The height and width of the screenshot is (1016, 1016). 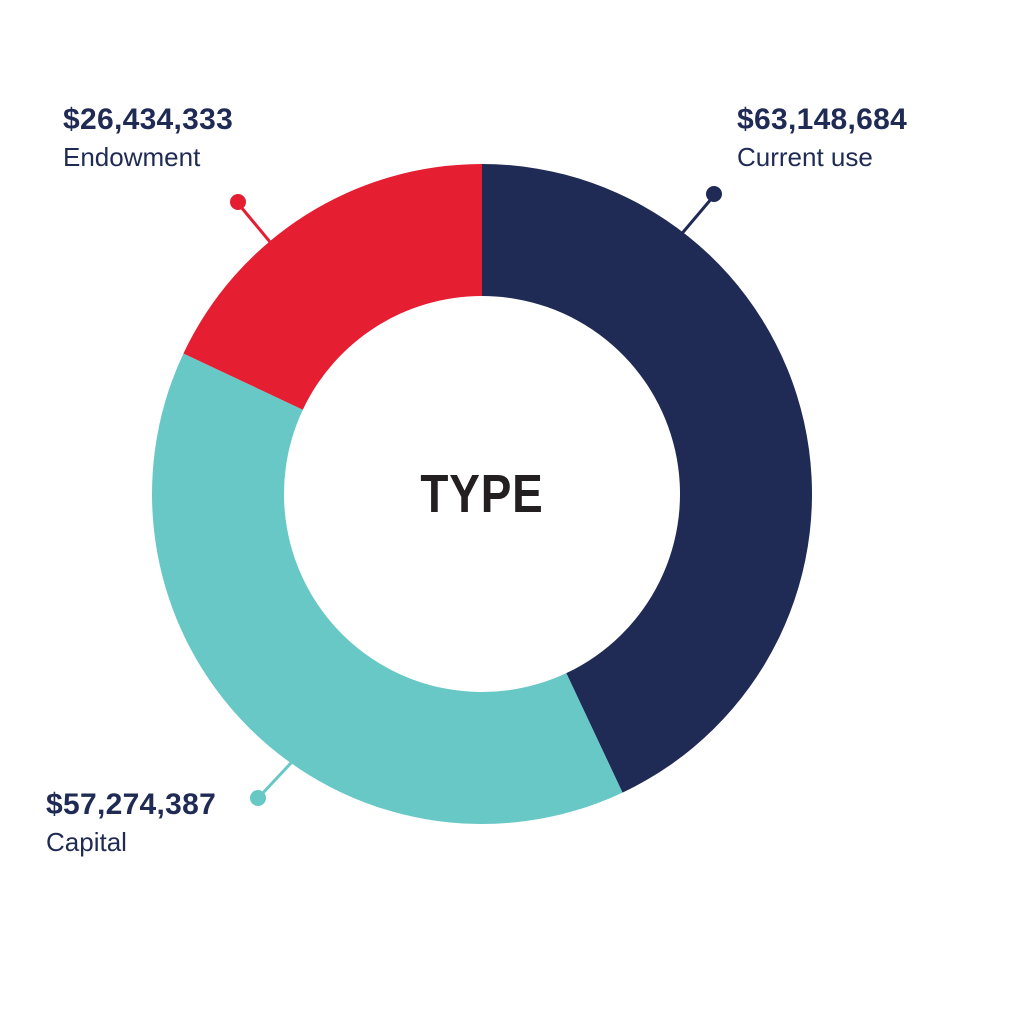 I want to click on callout-current-use-label: Current use, so click(x=805, y=156).